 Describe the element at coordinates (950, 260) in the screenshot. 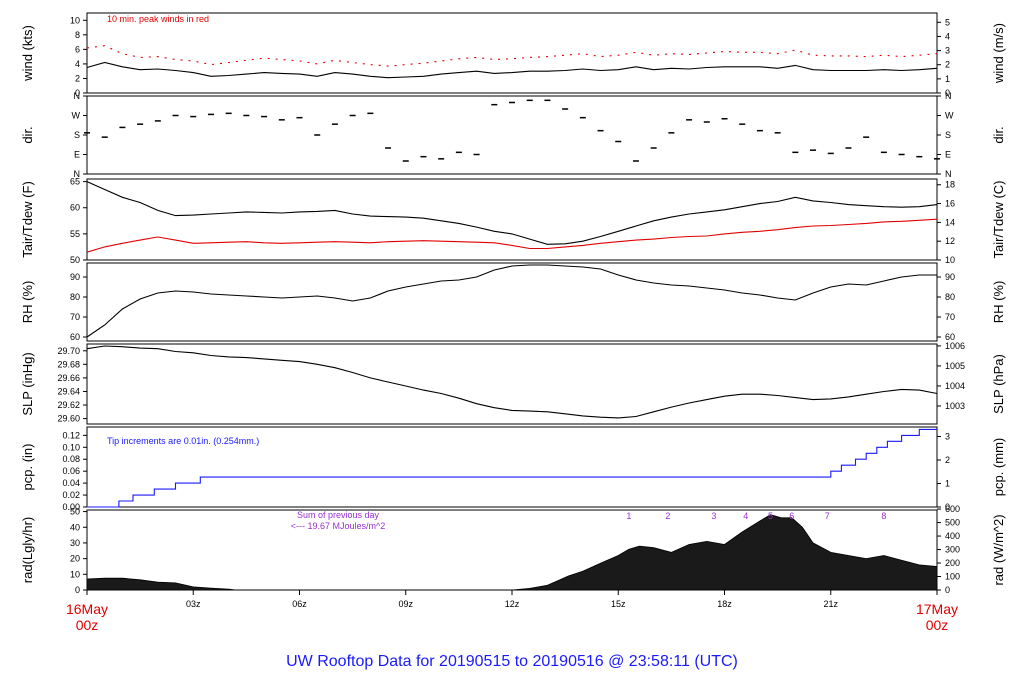

I see `right-tick-label: 10` at that location.